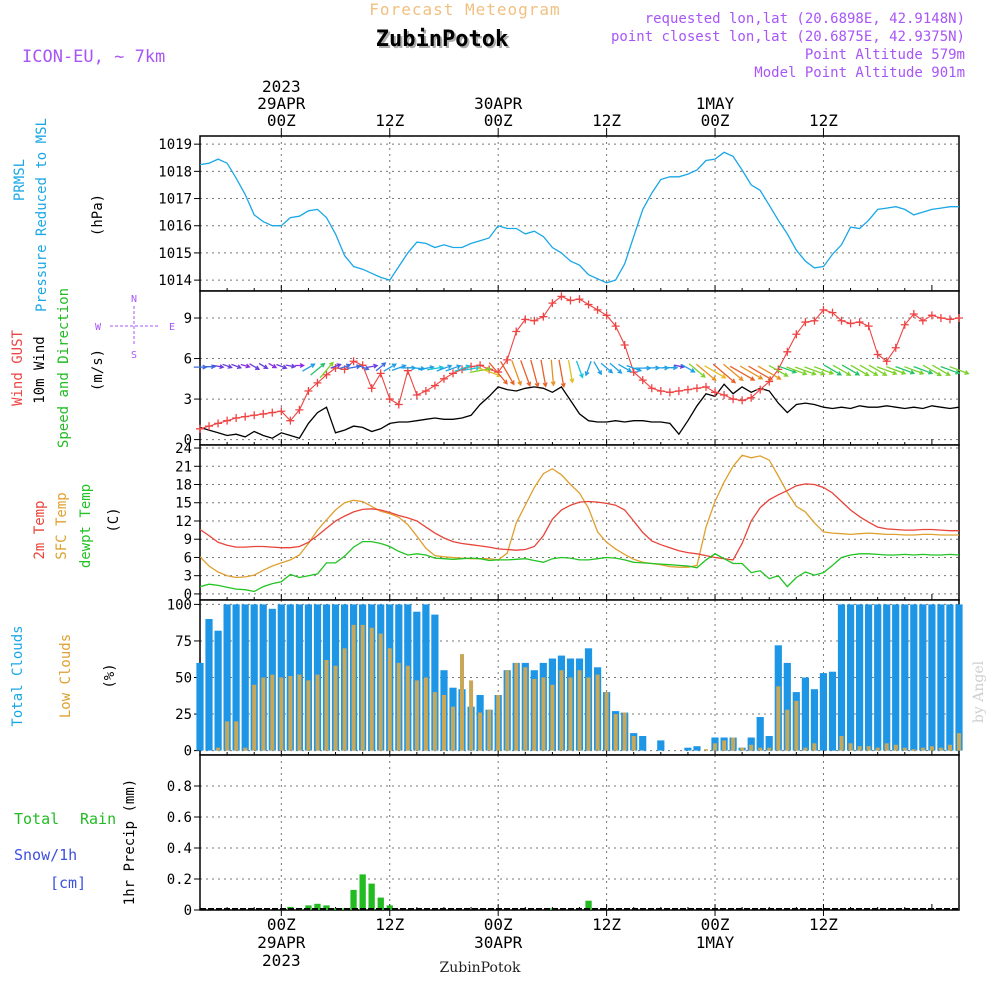  I want to click on label-precip: 1hr Precip (mm), so click(130, 842).